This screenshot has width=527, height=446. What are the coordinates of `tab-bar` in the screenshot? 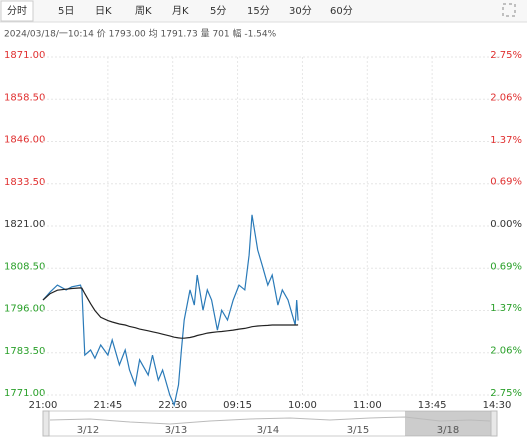 It's located at (263, 11).